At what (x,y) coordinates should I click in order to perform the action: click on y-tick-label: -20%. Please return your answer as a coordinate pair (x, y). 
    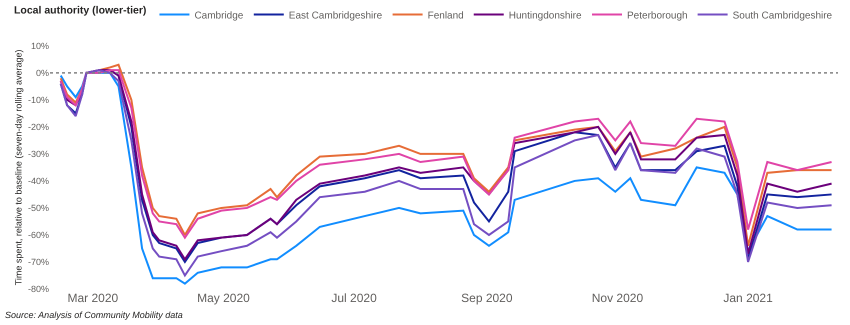
    Looking at the image, I should click on (38, 127).